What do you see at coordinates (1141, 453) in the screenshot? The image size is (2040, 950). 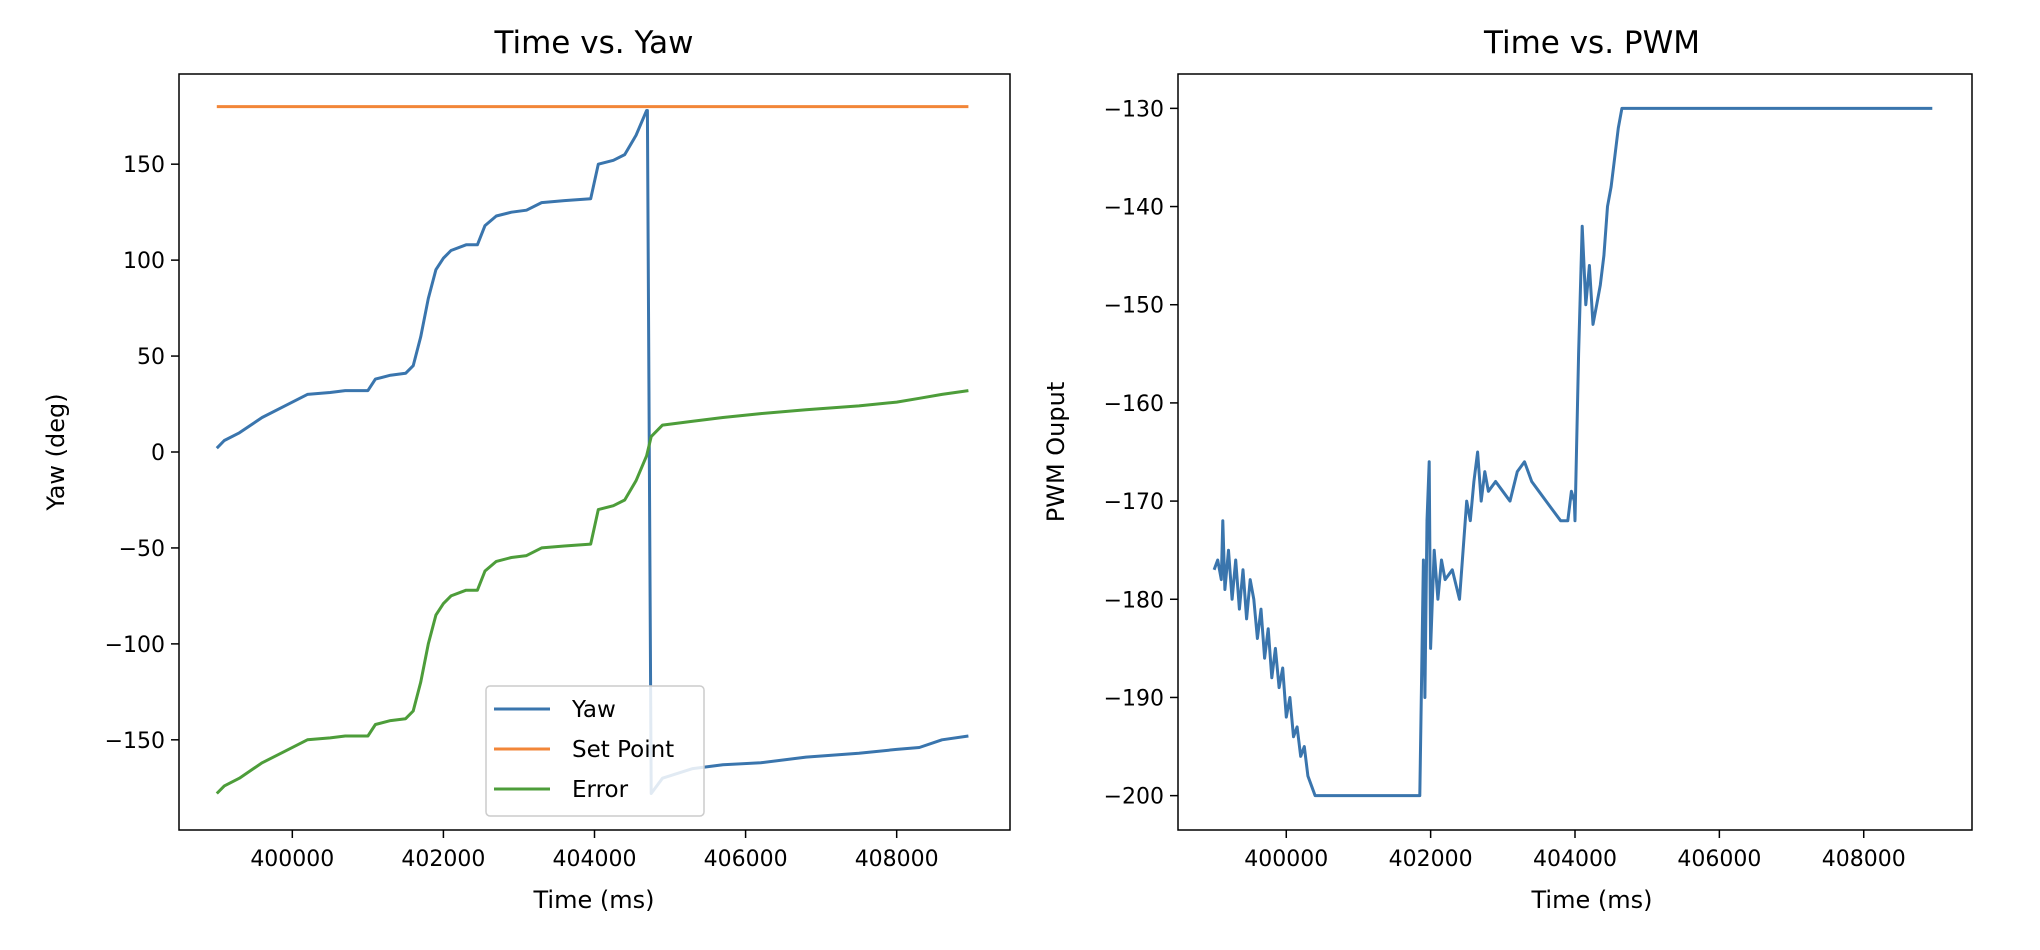 I see `chart-pwm-y-ticks: −130 −140 −150 −160 −170 −180 −190 −200` at bounding box center [1141, 453].